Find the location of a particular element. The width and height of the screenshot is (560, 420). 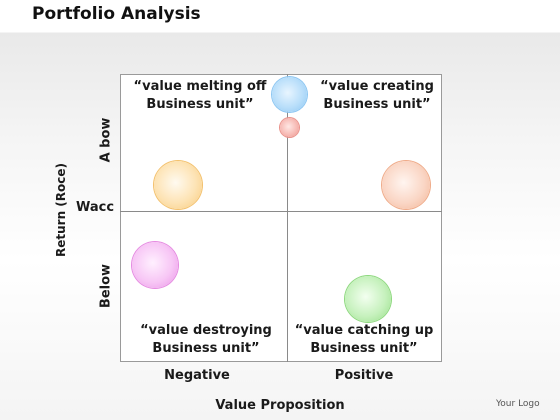

vertical-divider is located at coordinates (287, 218).